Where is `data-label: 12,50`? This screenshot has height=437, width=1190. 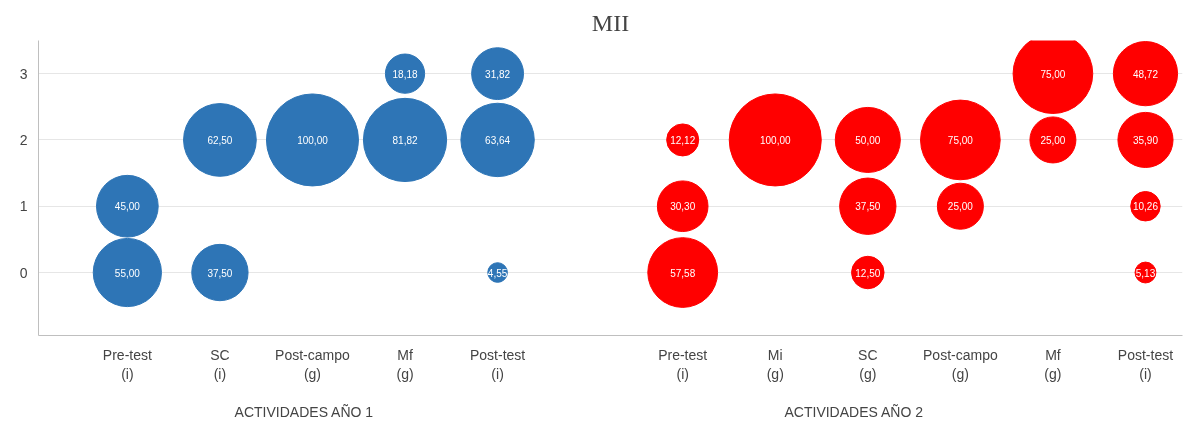 data-label: 12,50 is located at coordinates (868, 273).